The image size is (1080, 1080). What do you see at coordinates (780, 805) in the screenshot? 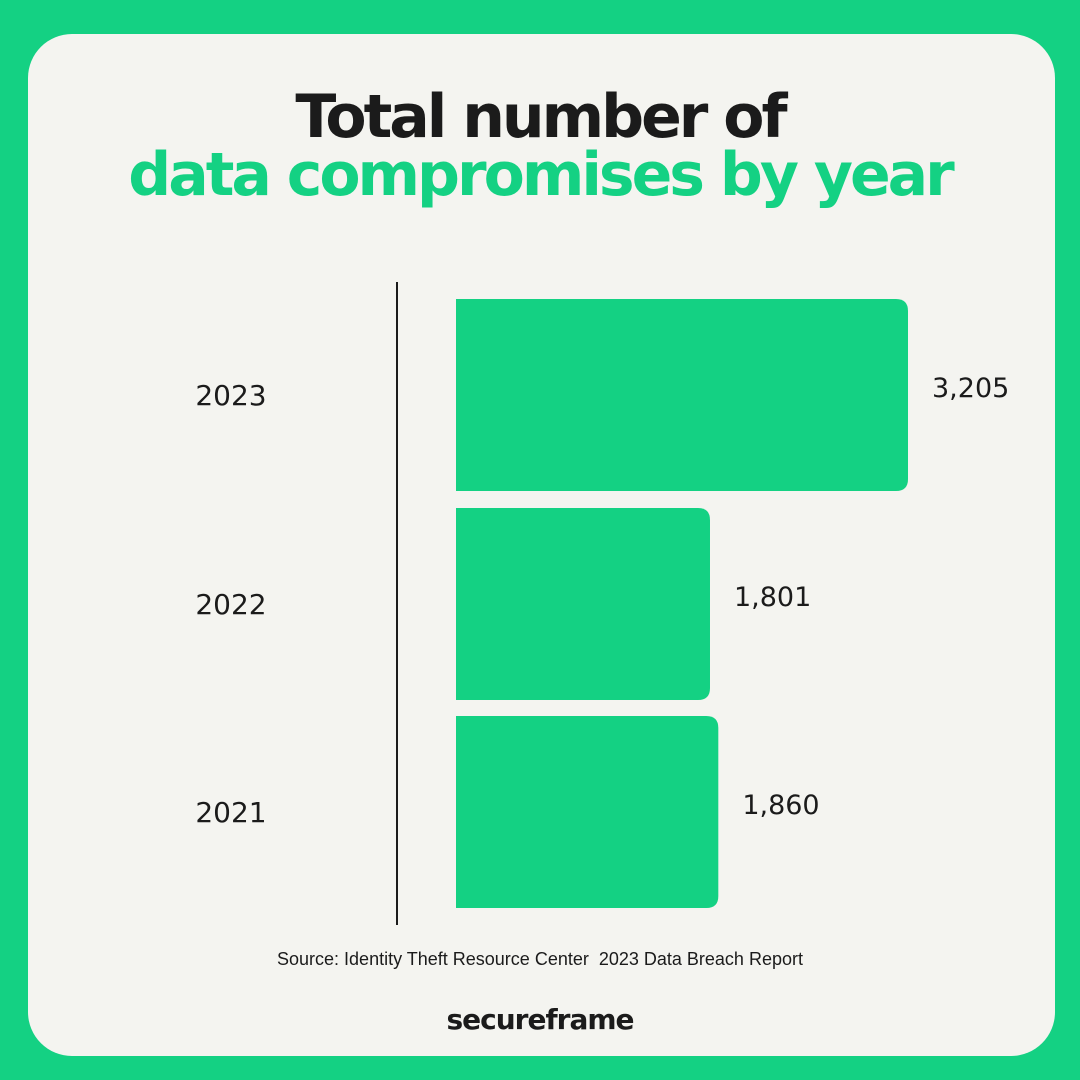
I see `value-label-2021: 1,860` at bounding box center [780, 805].